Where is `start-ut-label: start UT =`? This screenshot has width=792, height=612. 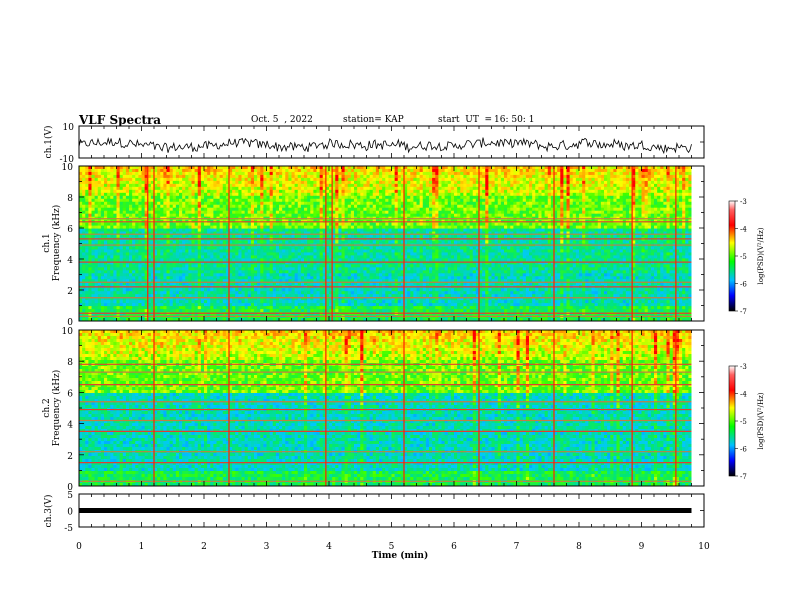
start-ut-label: start UT = is located at coordinates (465, 120).